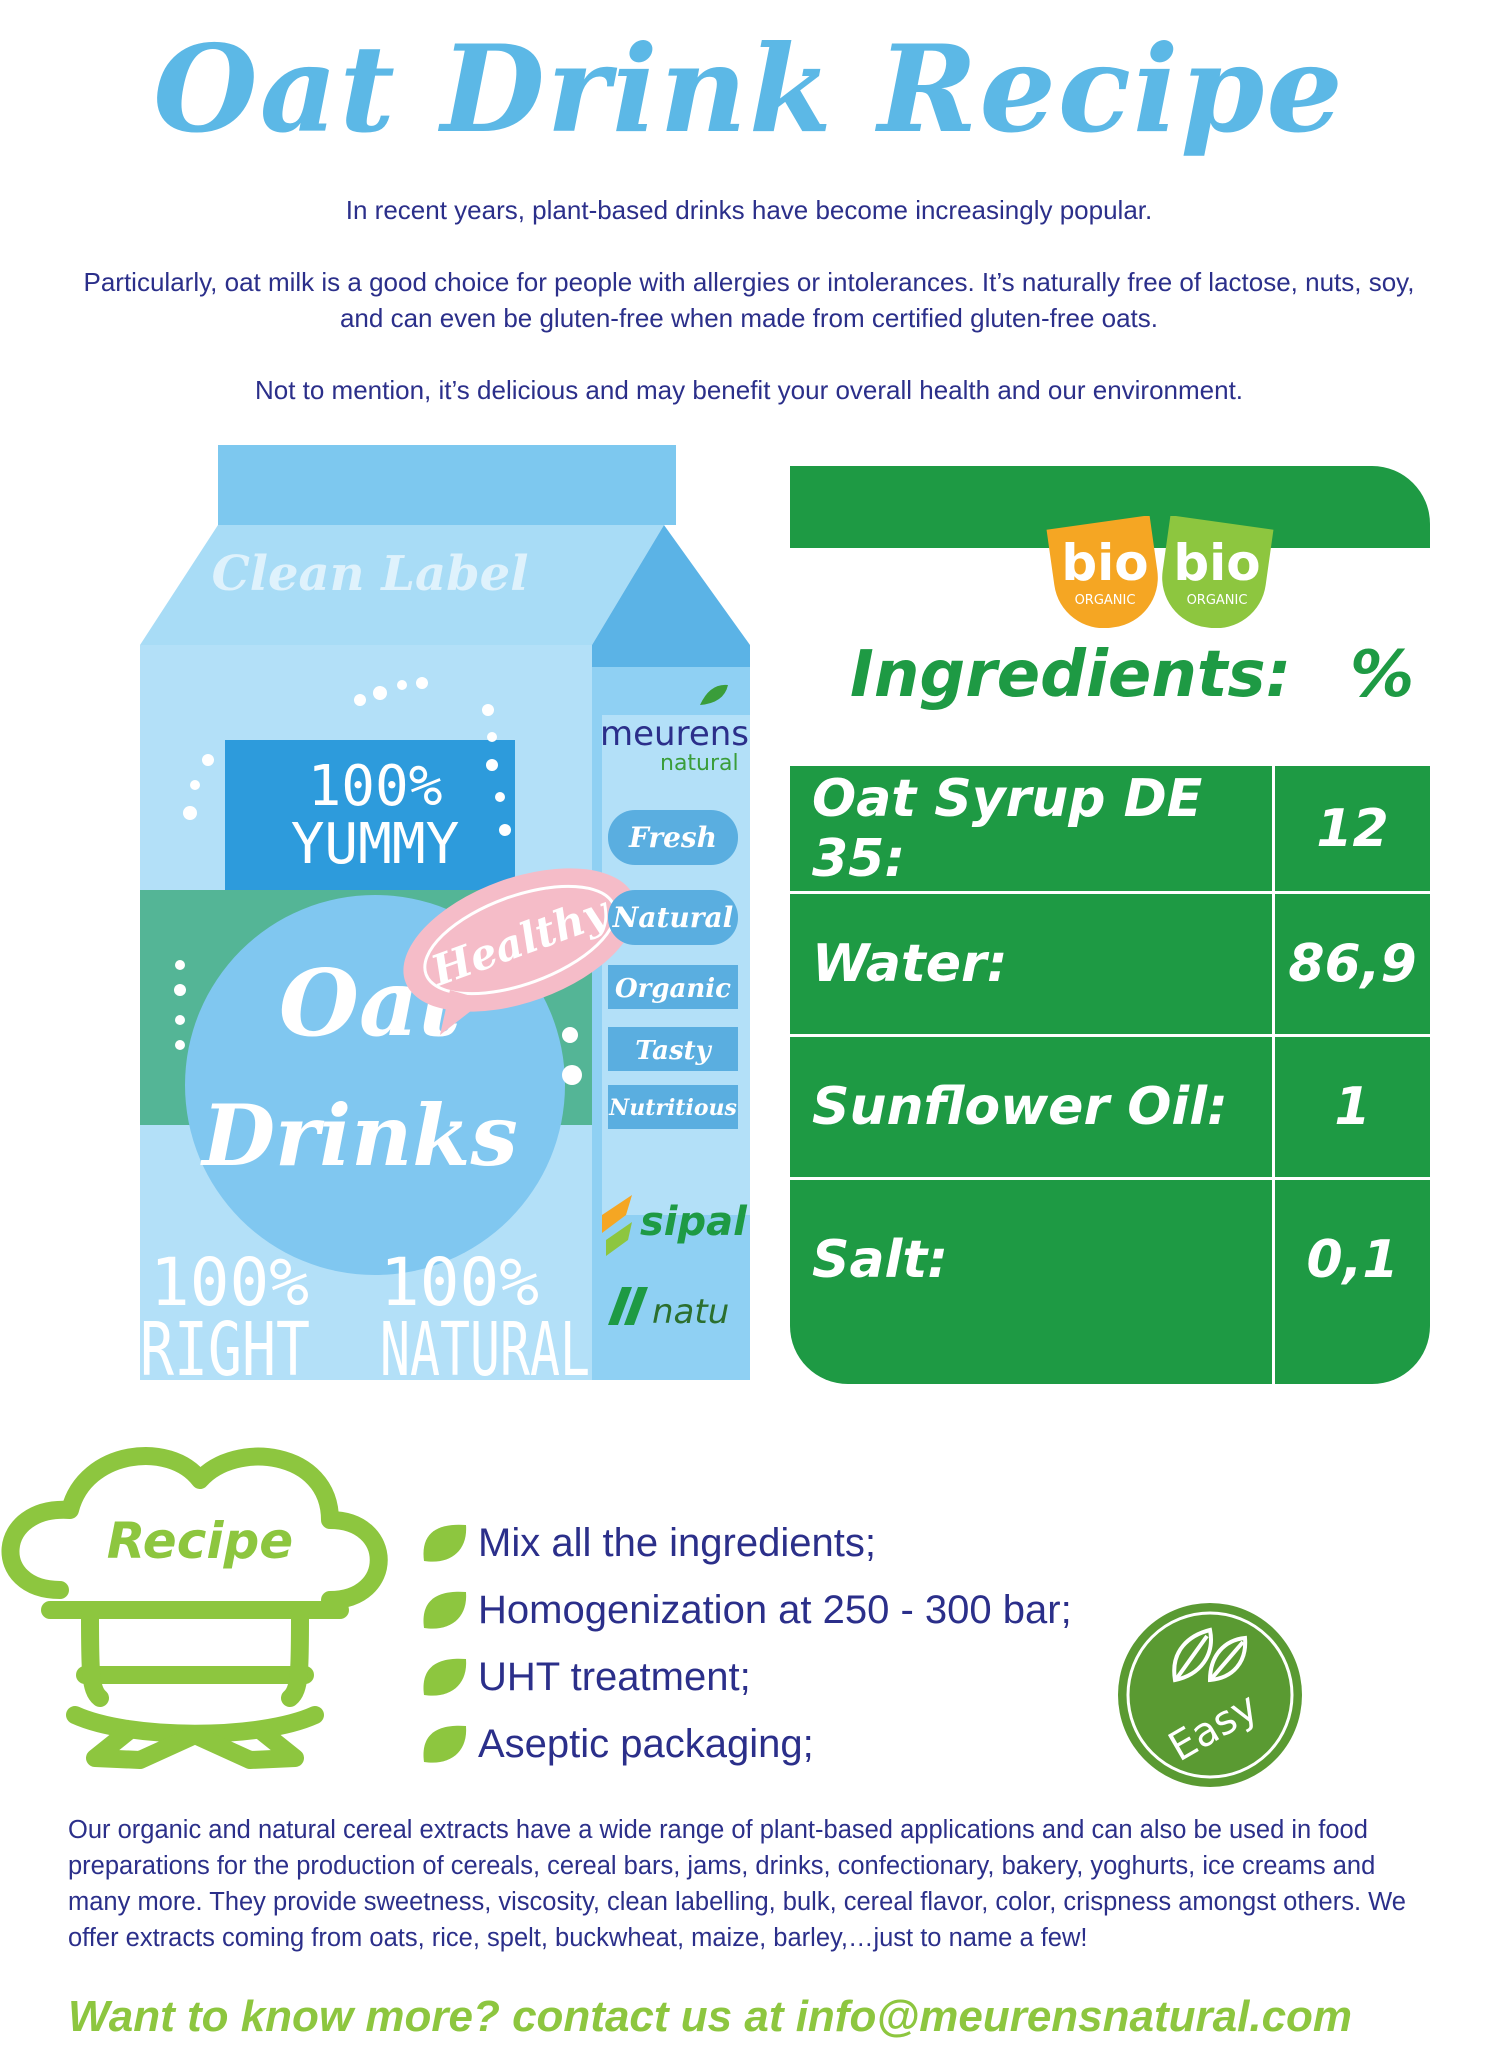  I want to click on table-row: Sunflower Oil: 1, so click(1110, 1108).